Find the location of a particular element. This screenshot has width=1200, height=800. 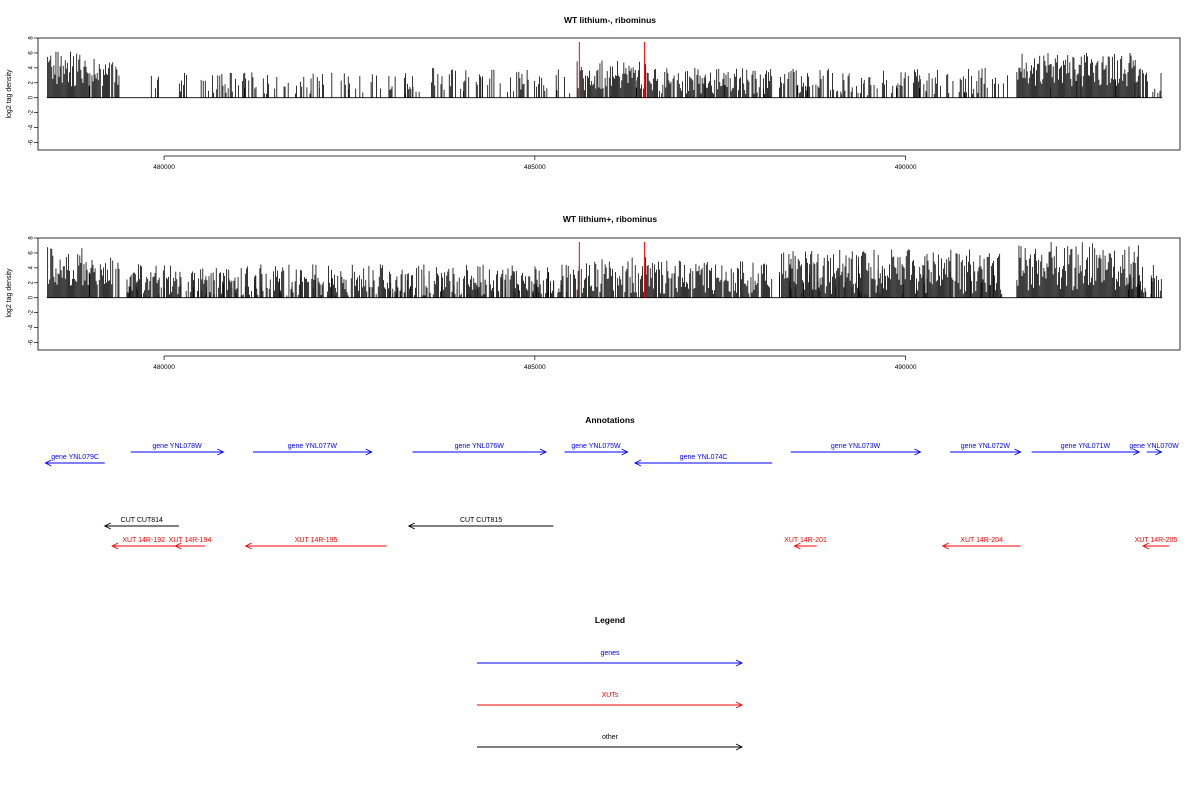

gene-label: gene YNL079C is located at coordinates (75, 457).